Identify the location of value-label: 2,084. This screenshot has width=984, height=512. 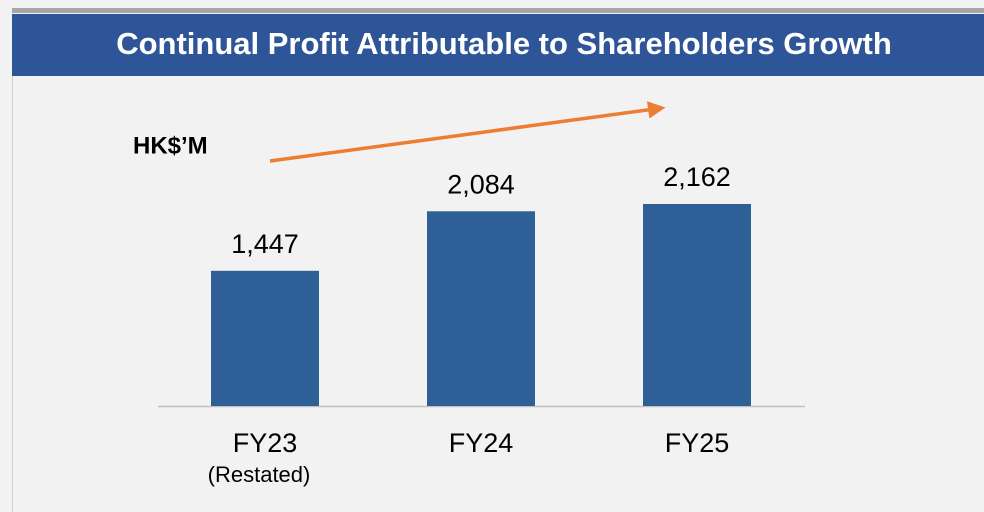
(481, 184).